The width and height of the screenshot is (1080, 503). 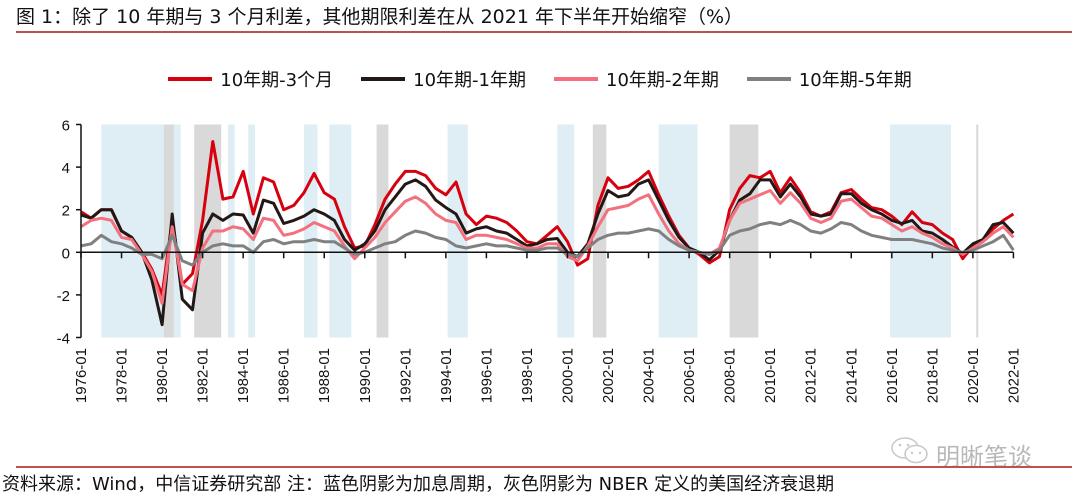 What do you see at coordinates (63, 339) in the screenshot?
I see `y-tick-label: -4` at bounding box center [63, 339].